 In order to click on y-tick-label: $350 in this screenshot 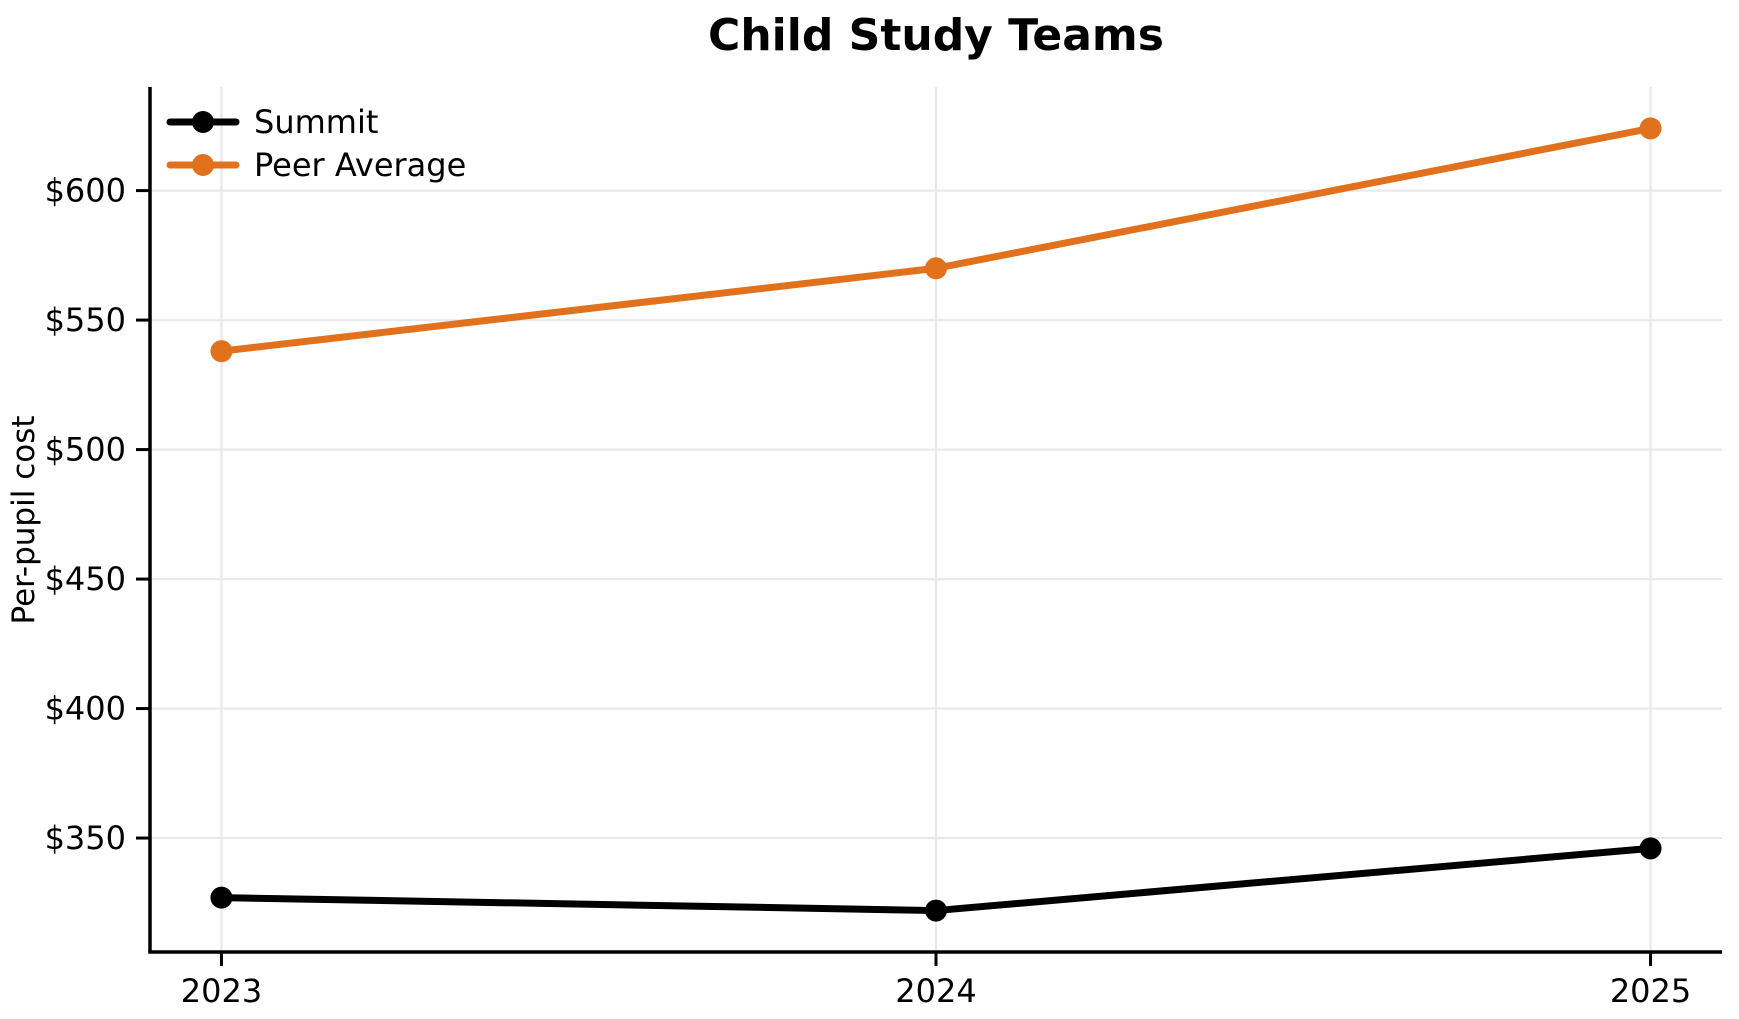, I will do `click(85, 838)`.